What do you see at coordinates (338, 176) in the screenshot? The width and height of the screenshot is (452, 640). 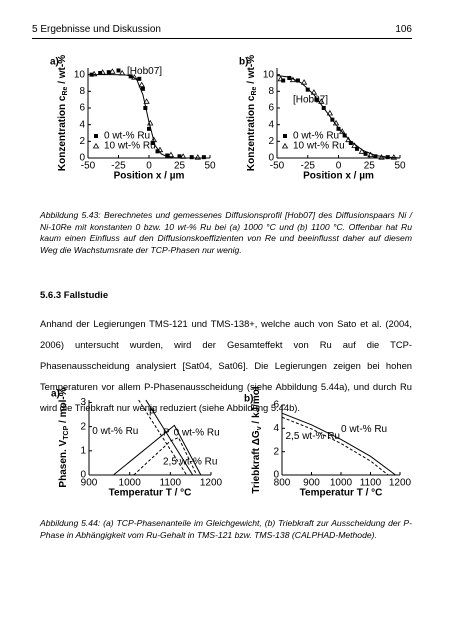 I see `x-axis-label: Position x / µm` at bounding box center [338, 176].